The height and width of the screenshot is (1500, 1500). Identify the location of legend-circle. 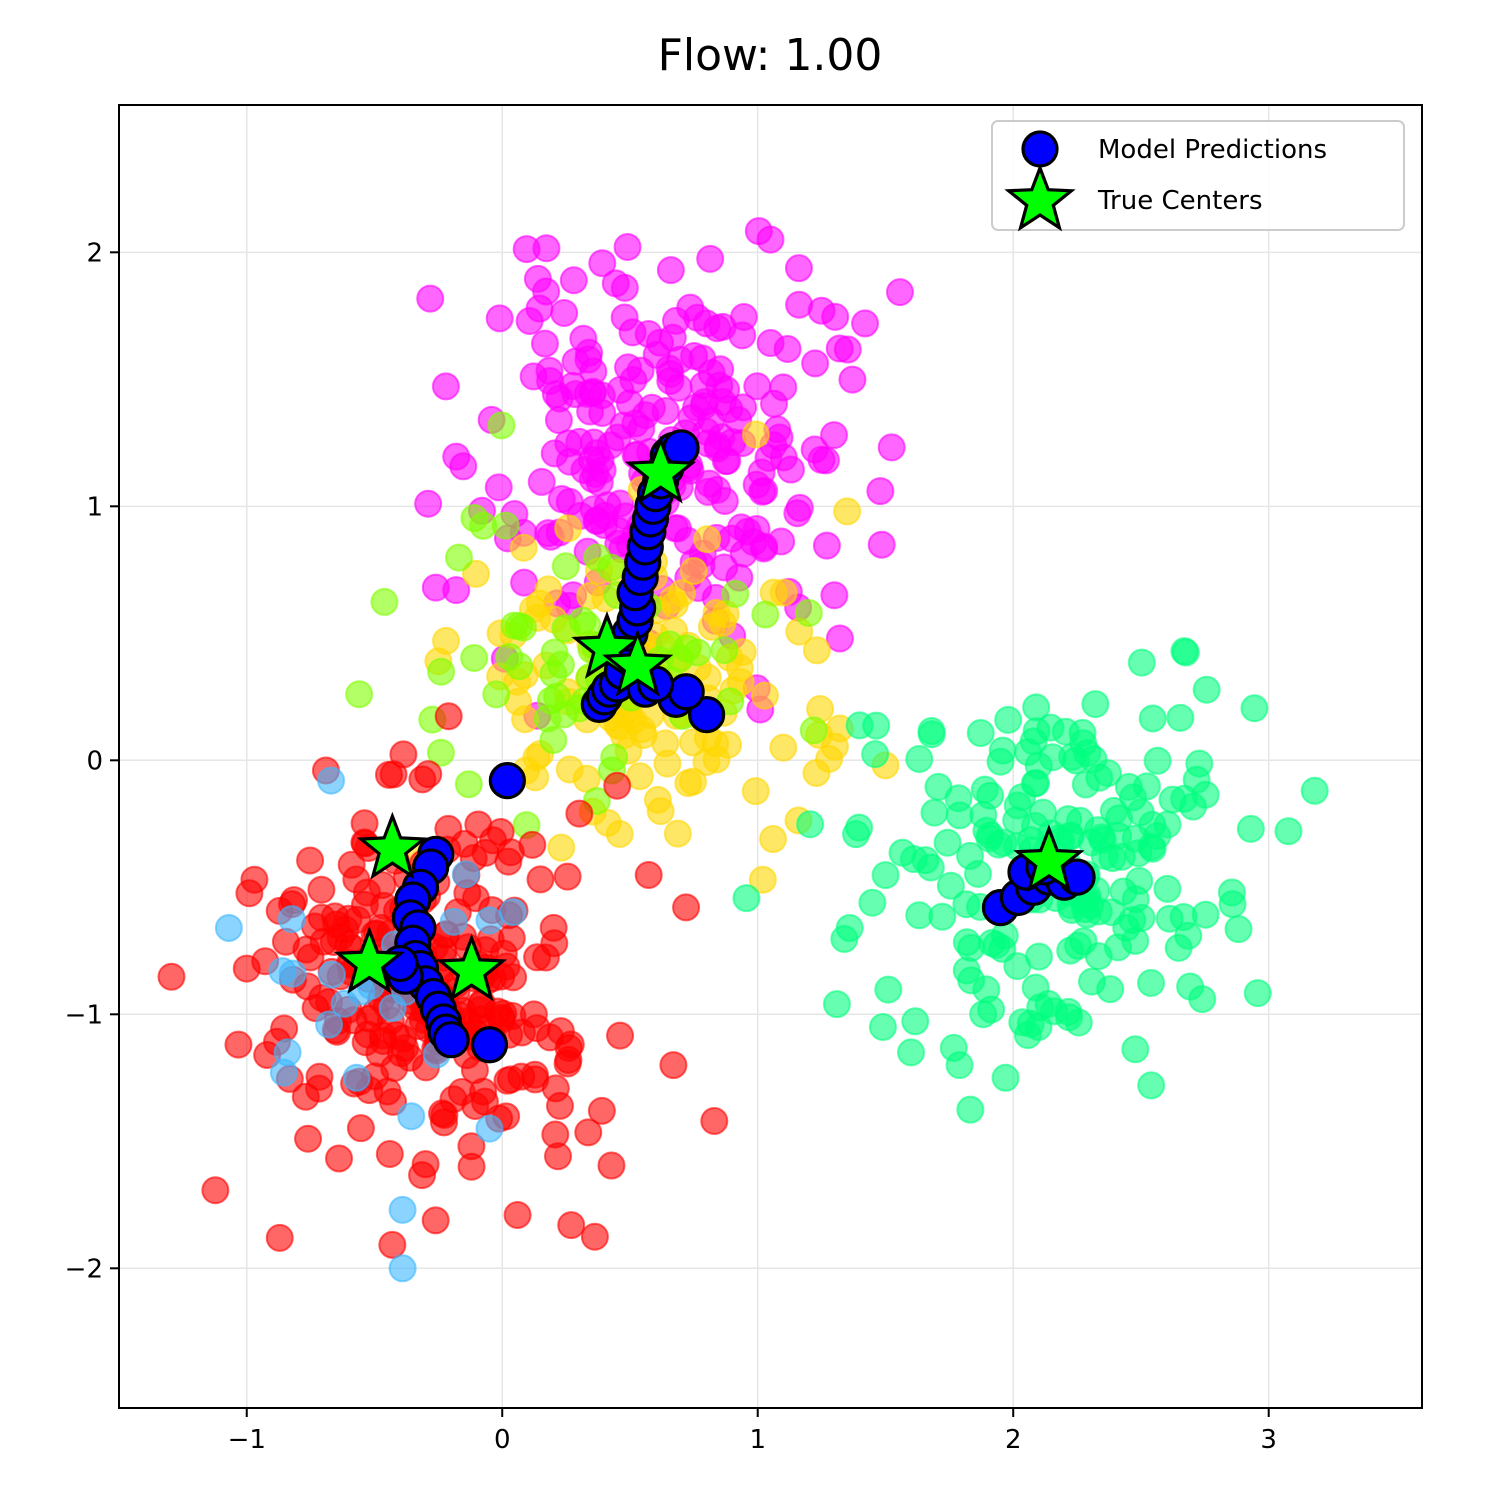
(1040, 149).